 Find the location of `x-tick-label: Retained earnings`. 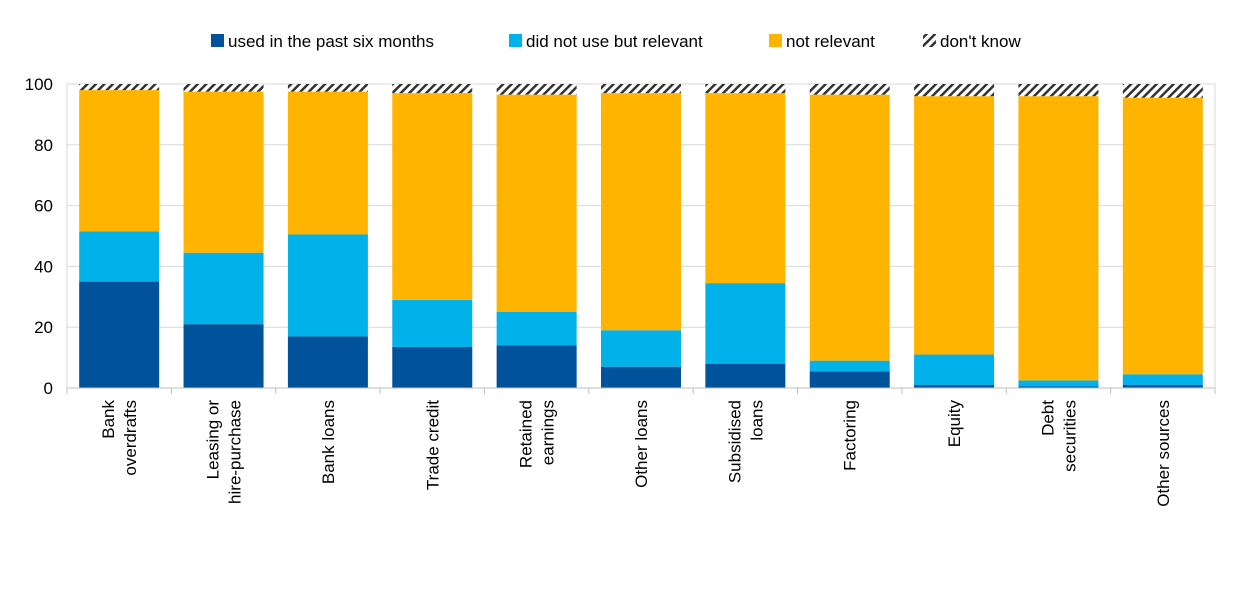

x-tick-label: Retained earnings is located at coordinates (537, 434).